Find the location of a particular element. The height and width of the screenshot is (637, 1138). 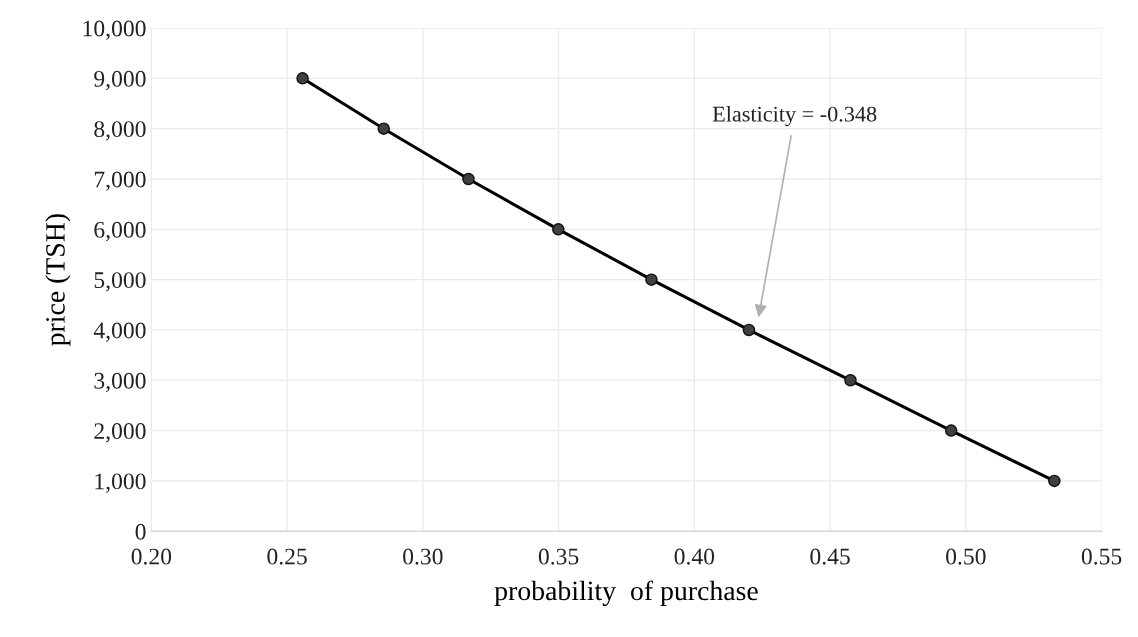

x-tick-label: 0.25 is located at coordinates (287, 556).